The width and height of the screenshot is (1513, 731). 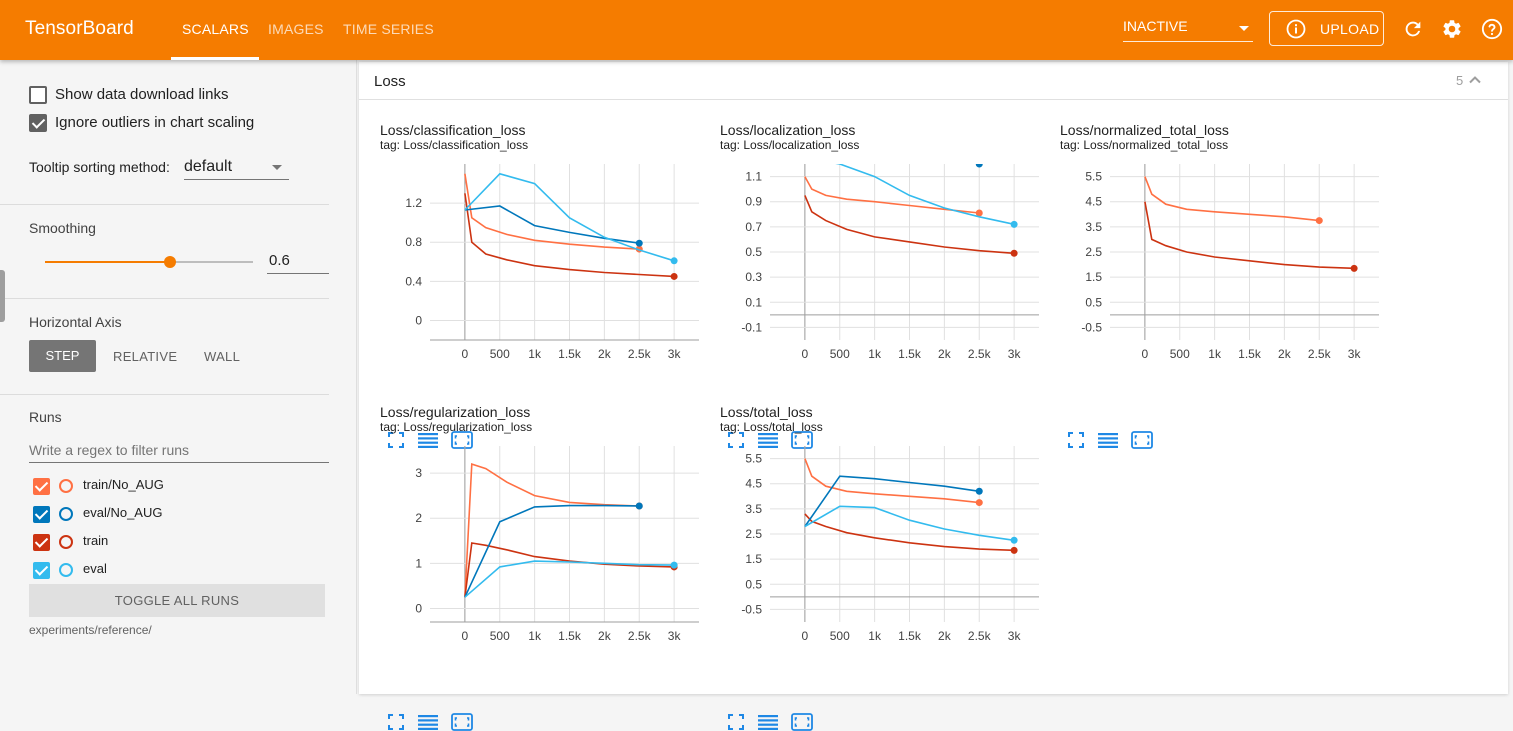 I want to click on show-download-links-label: Show data download links, so click(x=142, y=94).